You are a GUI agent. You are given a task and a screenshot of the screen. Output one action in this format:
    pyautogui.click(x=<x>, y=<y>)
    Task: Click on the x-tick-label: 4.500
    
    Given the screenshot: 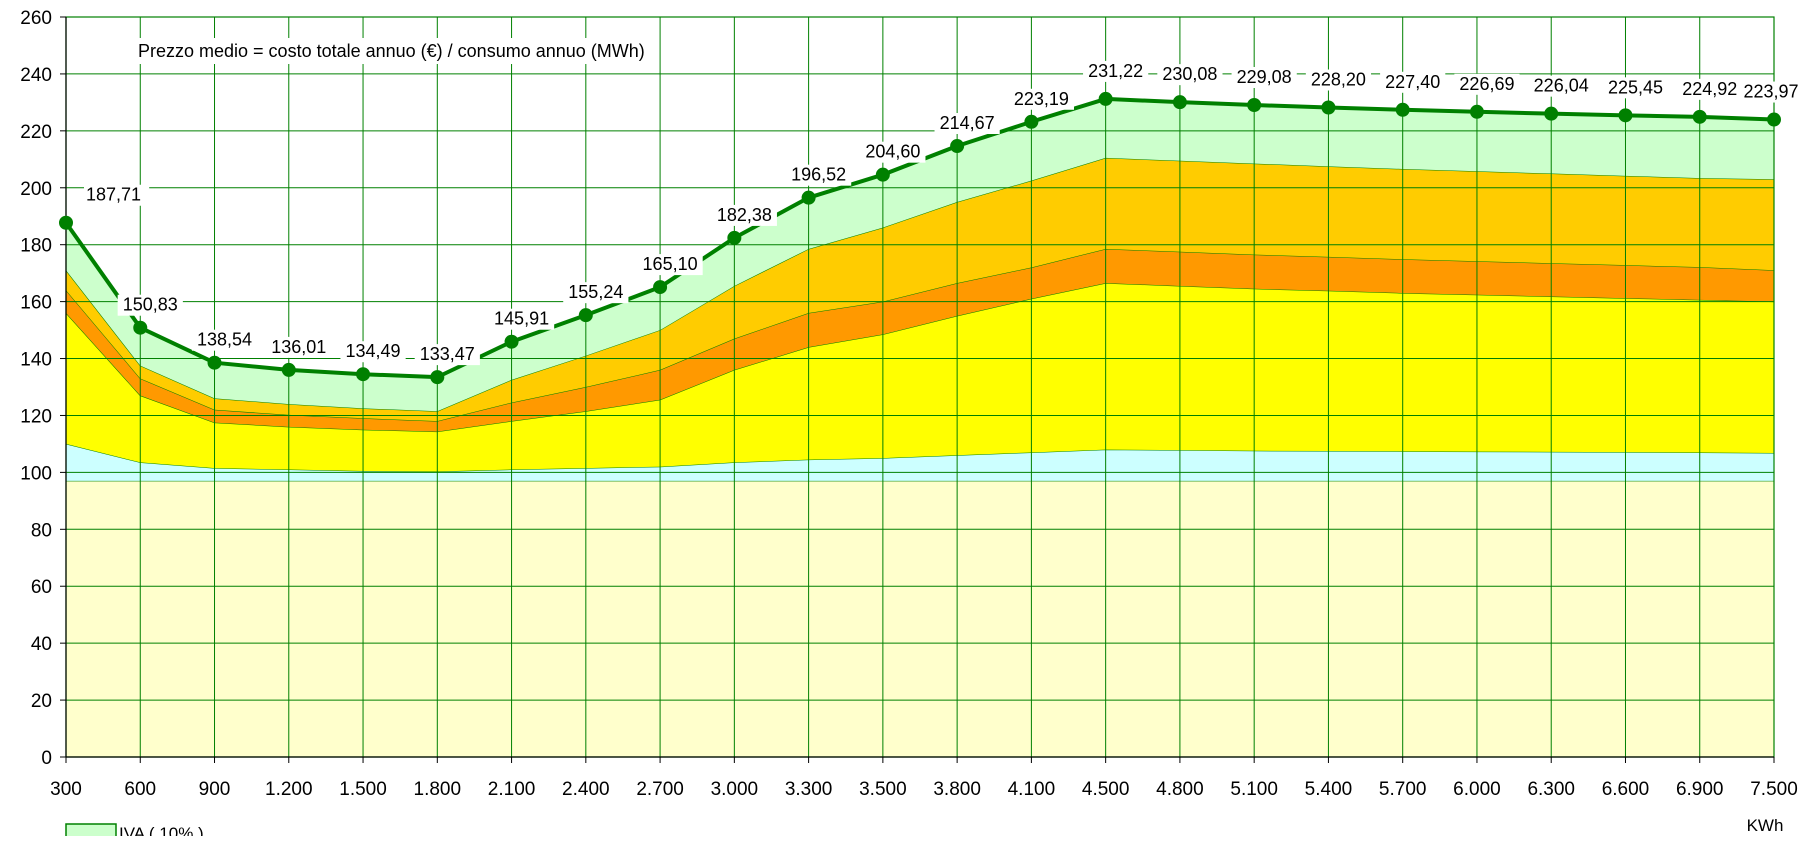 What is the action you would take?
    pyautogui.click(x=1106, y=789)
    